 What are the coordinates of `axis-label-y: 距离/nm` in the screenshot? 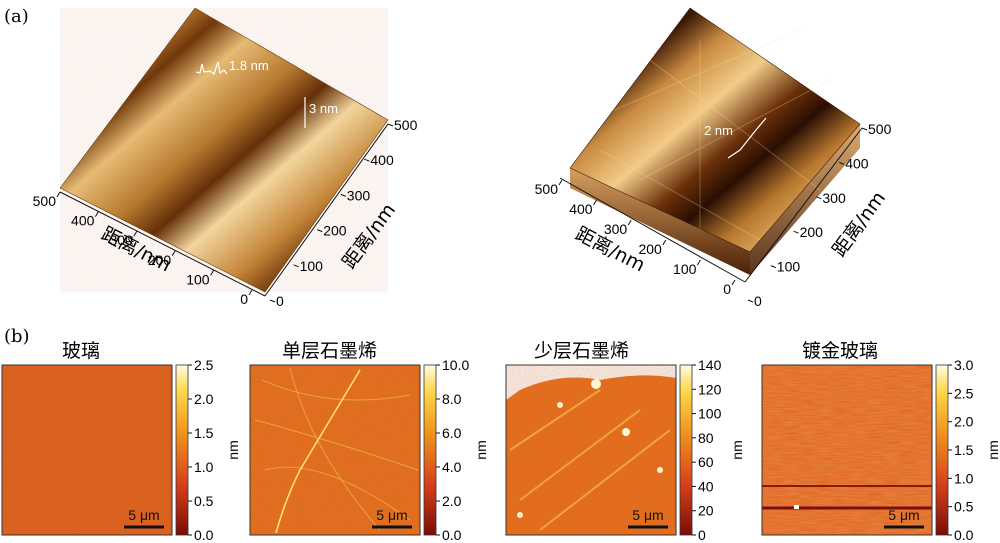 It's located at (369, 236).